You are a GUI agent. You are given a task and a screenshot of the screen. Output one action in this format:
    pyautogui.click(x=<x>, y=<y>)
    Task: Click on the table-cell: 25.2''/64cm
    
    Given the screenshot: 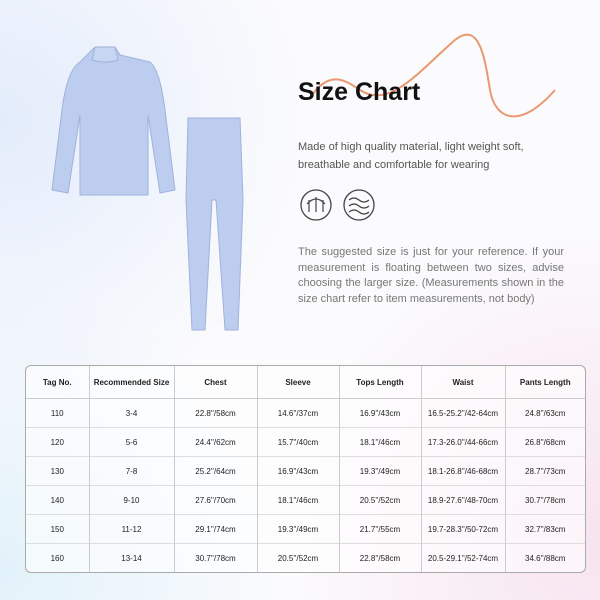 What is the action you would take?
    pyautogui.click(x=215, y=471)
    